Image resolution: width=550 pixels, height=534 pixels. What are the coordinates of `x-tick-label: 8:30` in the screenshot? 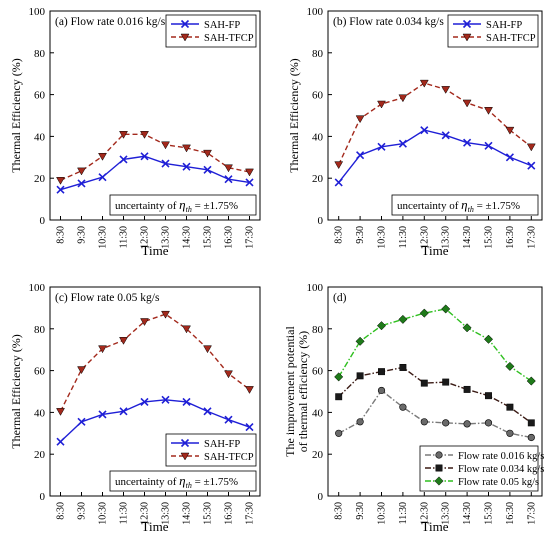 It's located at (61, 511).